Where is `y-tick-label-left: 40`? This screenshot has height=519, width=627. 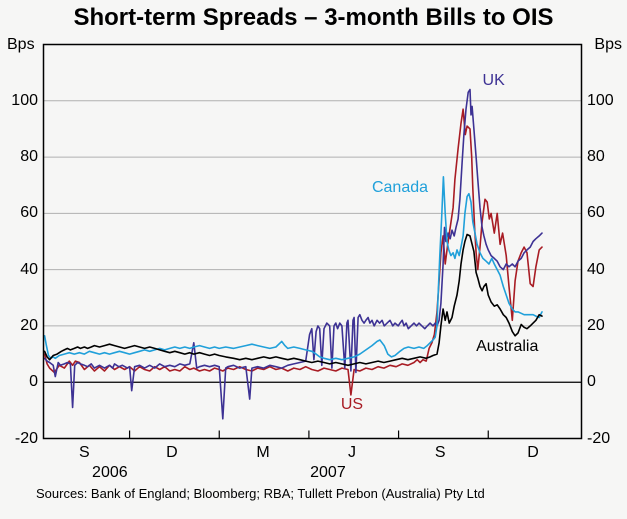
y-tick-label-left: 40 is located at coordinates (29, 269).